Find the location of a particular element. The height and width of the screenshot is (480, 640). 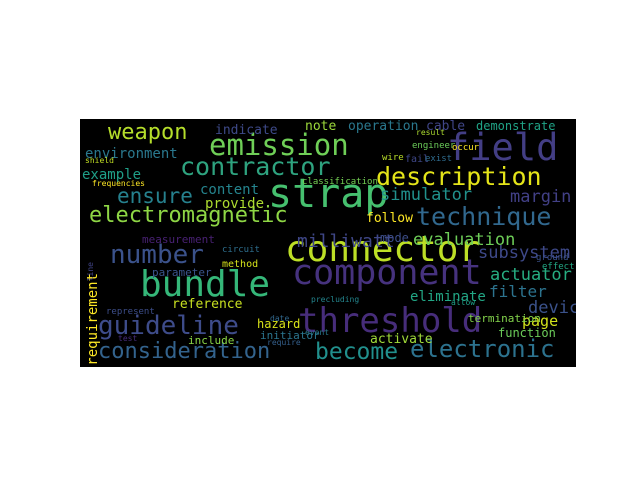

word-parameter: parameter is located at coordinates (182, 272).